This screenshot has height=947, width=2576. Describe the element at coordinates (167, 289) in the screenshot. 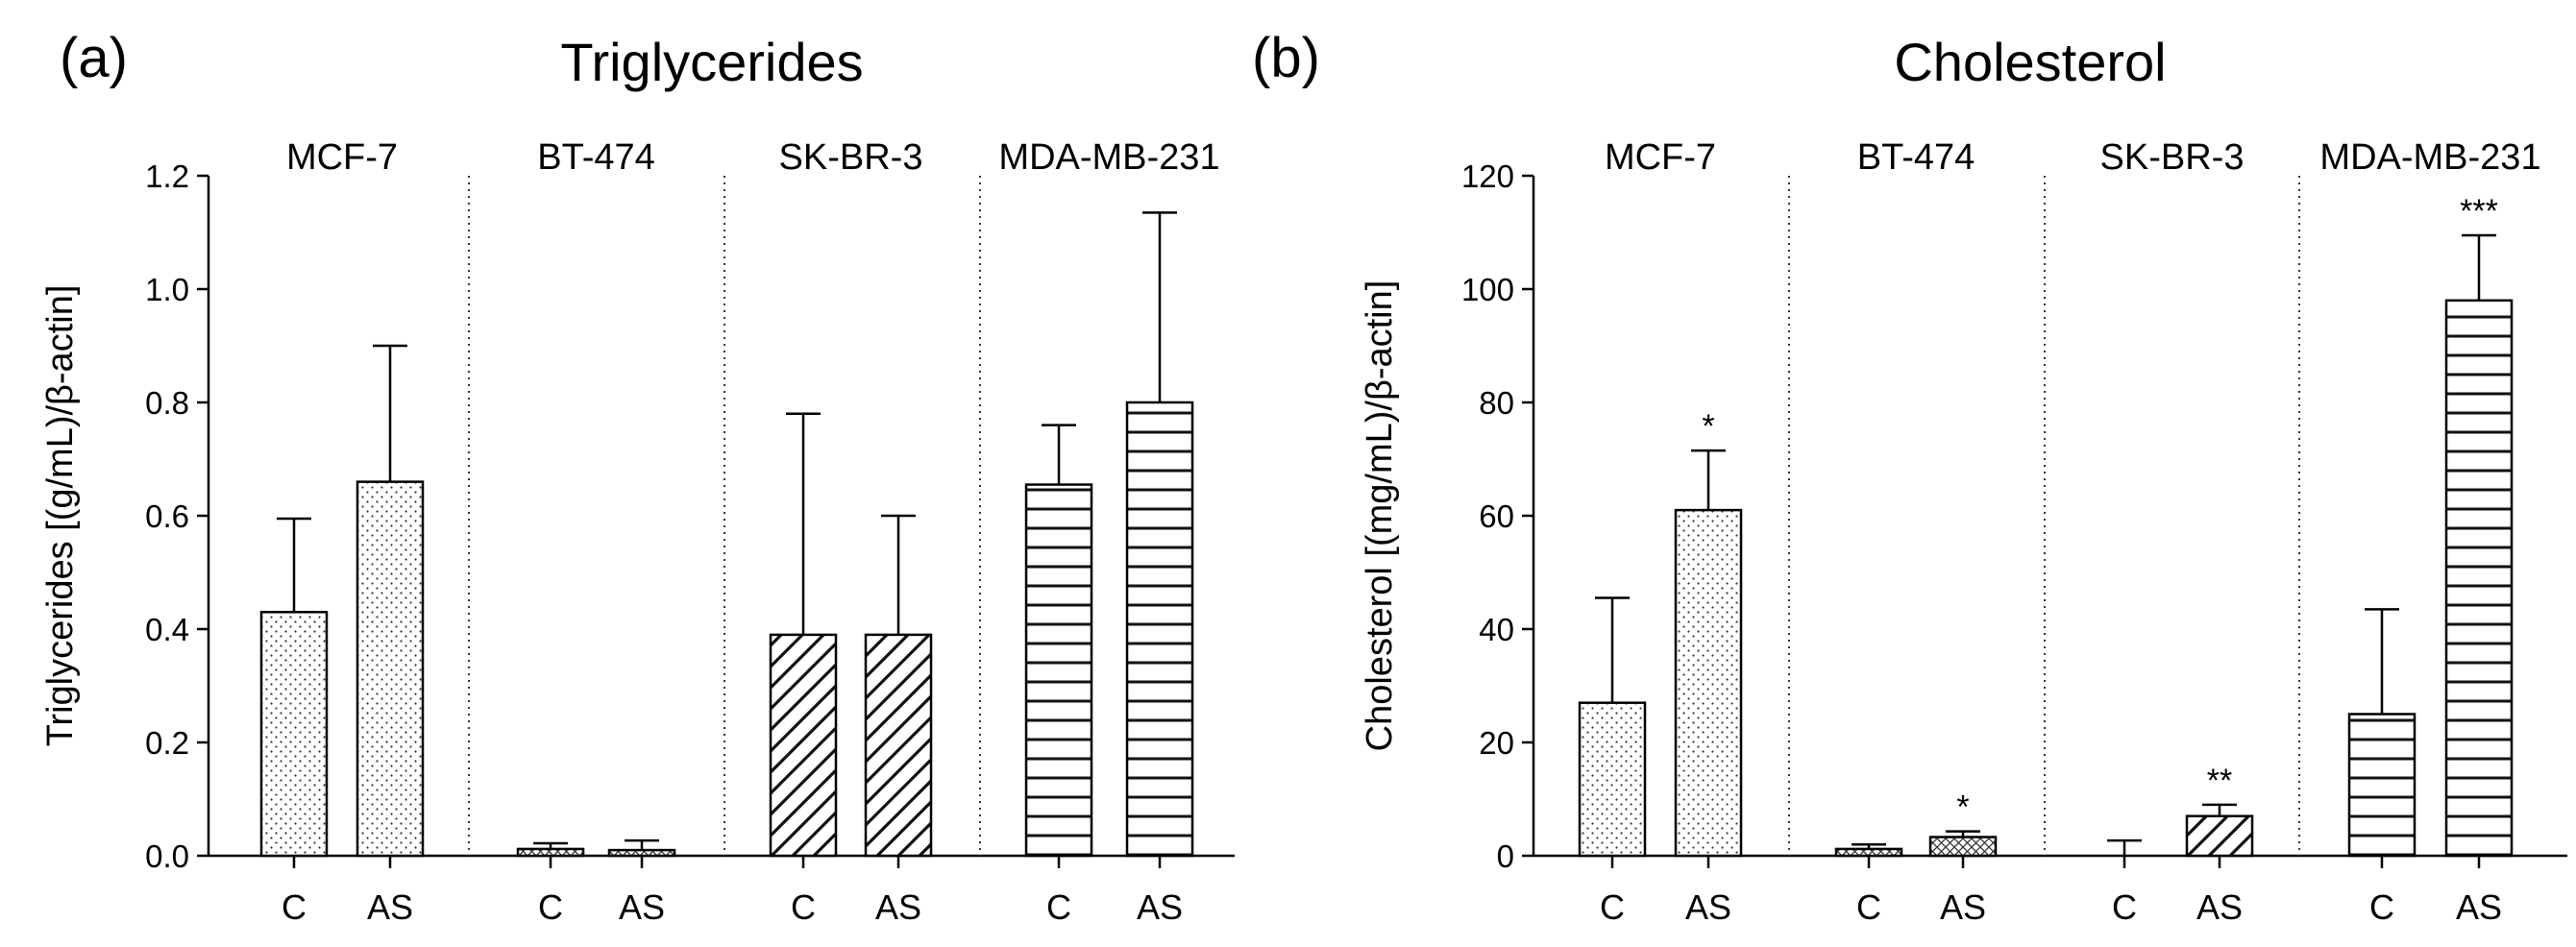

I see `y-tick-label: 1.0` at that location.